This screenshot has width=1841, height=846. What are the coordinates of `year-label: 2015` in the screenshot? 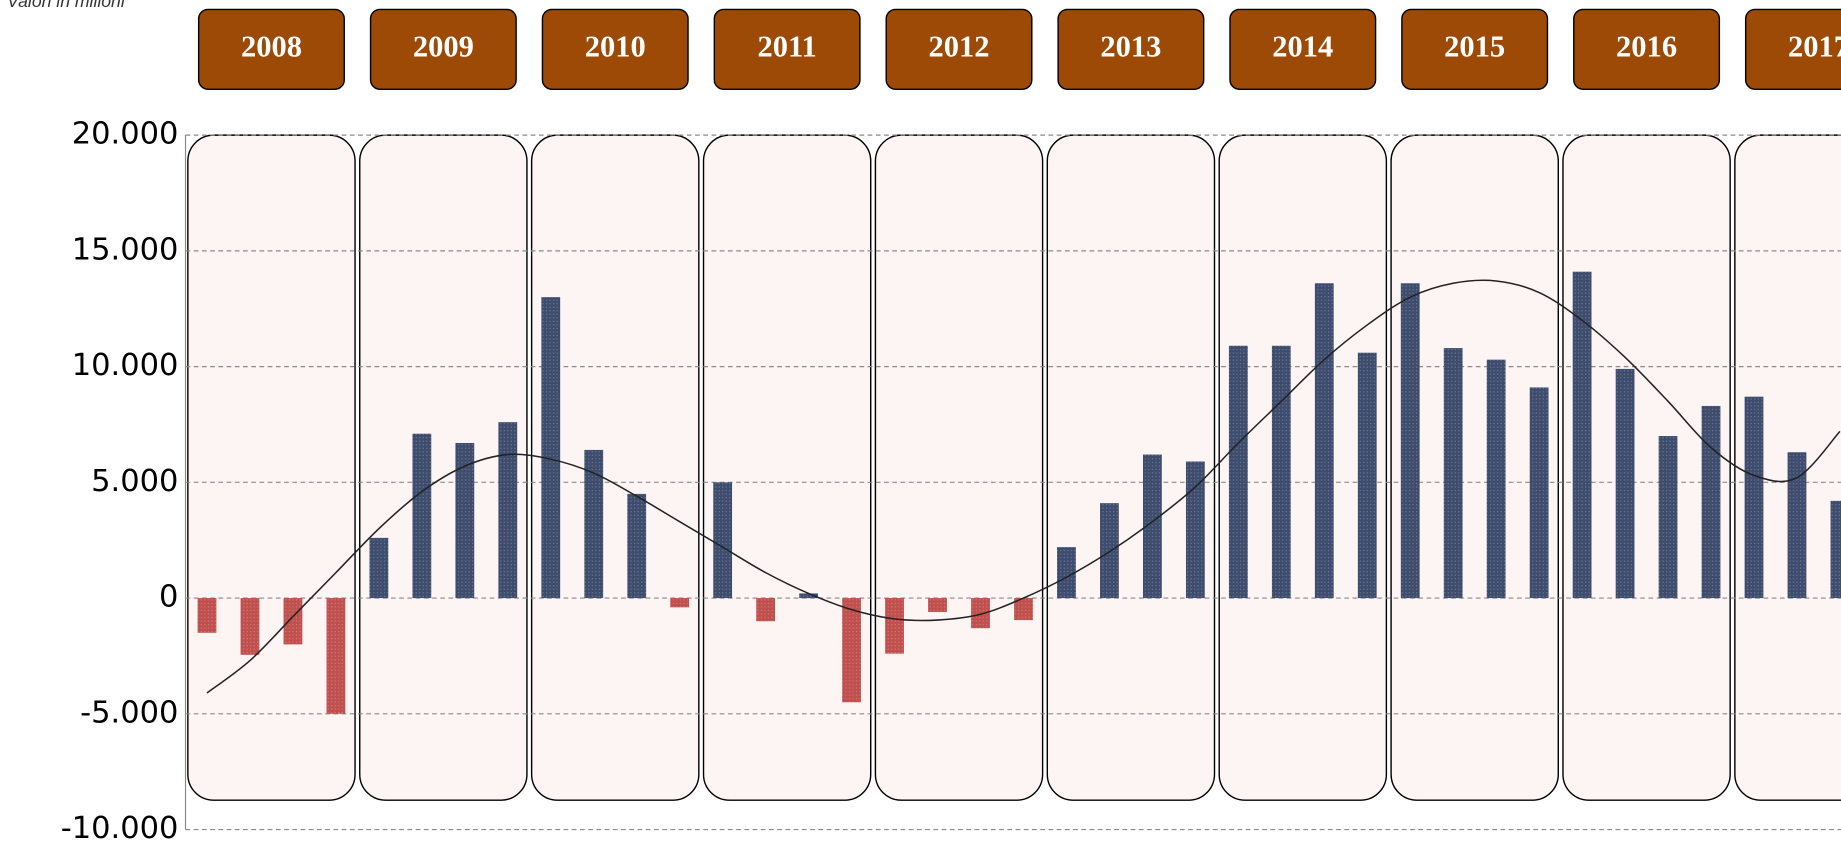 It's located at (1474, 46).